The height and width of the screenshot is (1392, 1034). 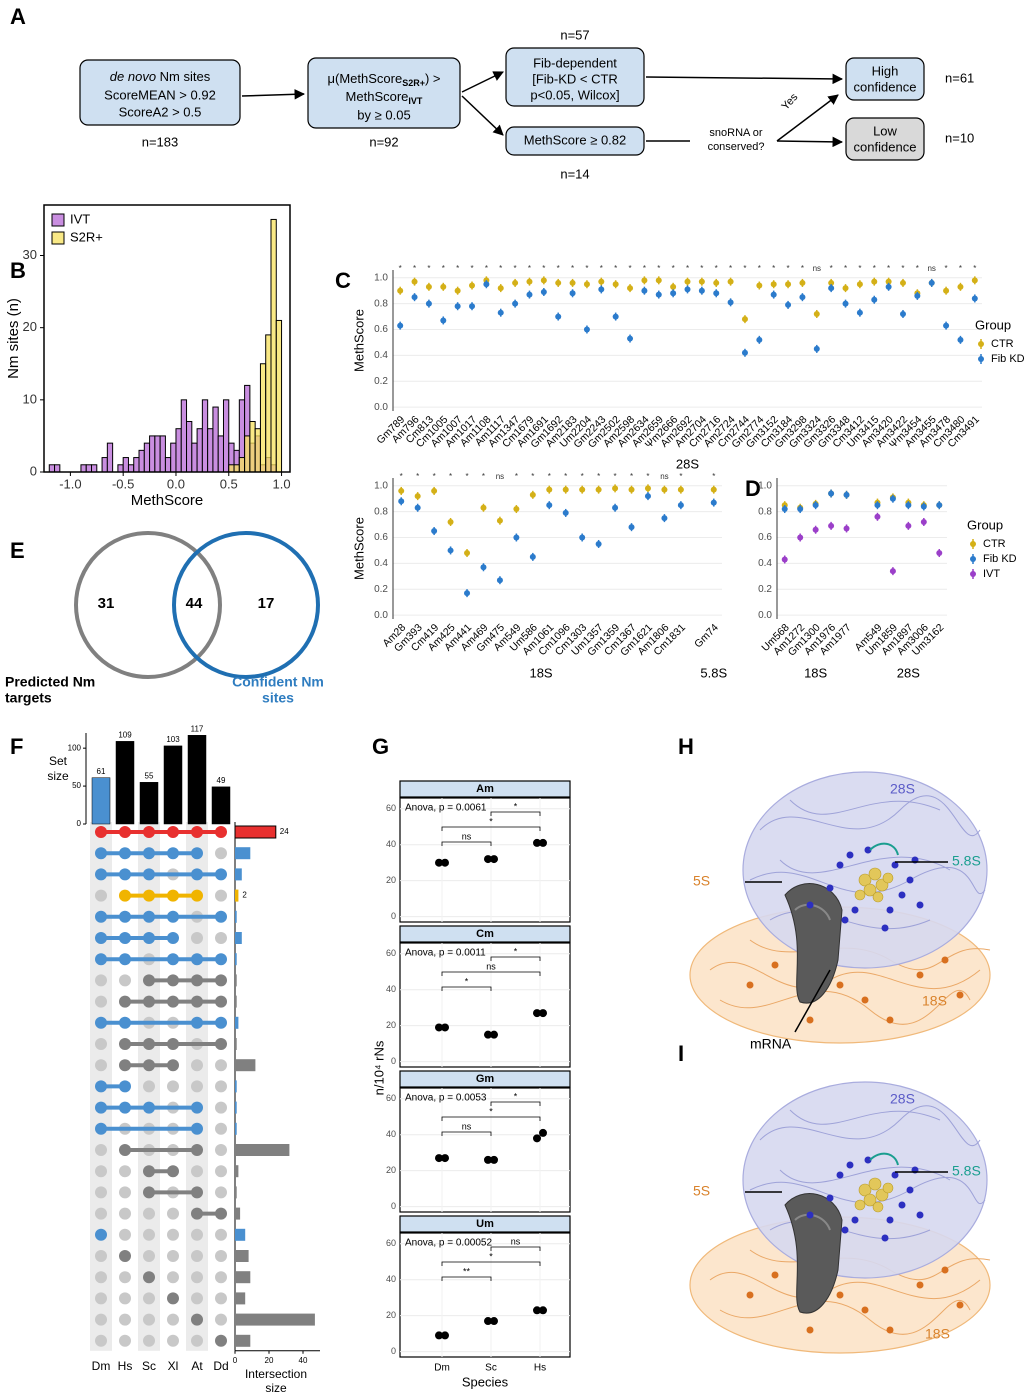 What do you see at coordinates (229, 483) in the screenshot?
I see `x-tick-label: 0.5` at bounding box center [229, 483].